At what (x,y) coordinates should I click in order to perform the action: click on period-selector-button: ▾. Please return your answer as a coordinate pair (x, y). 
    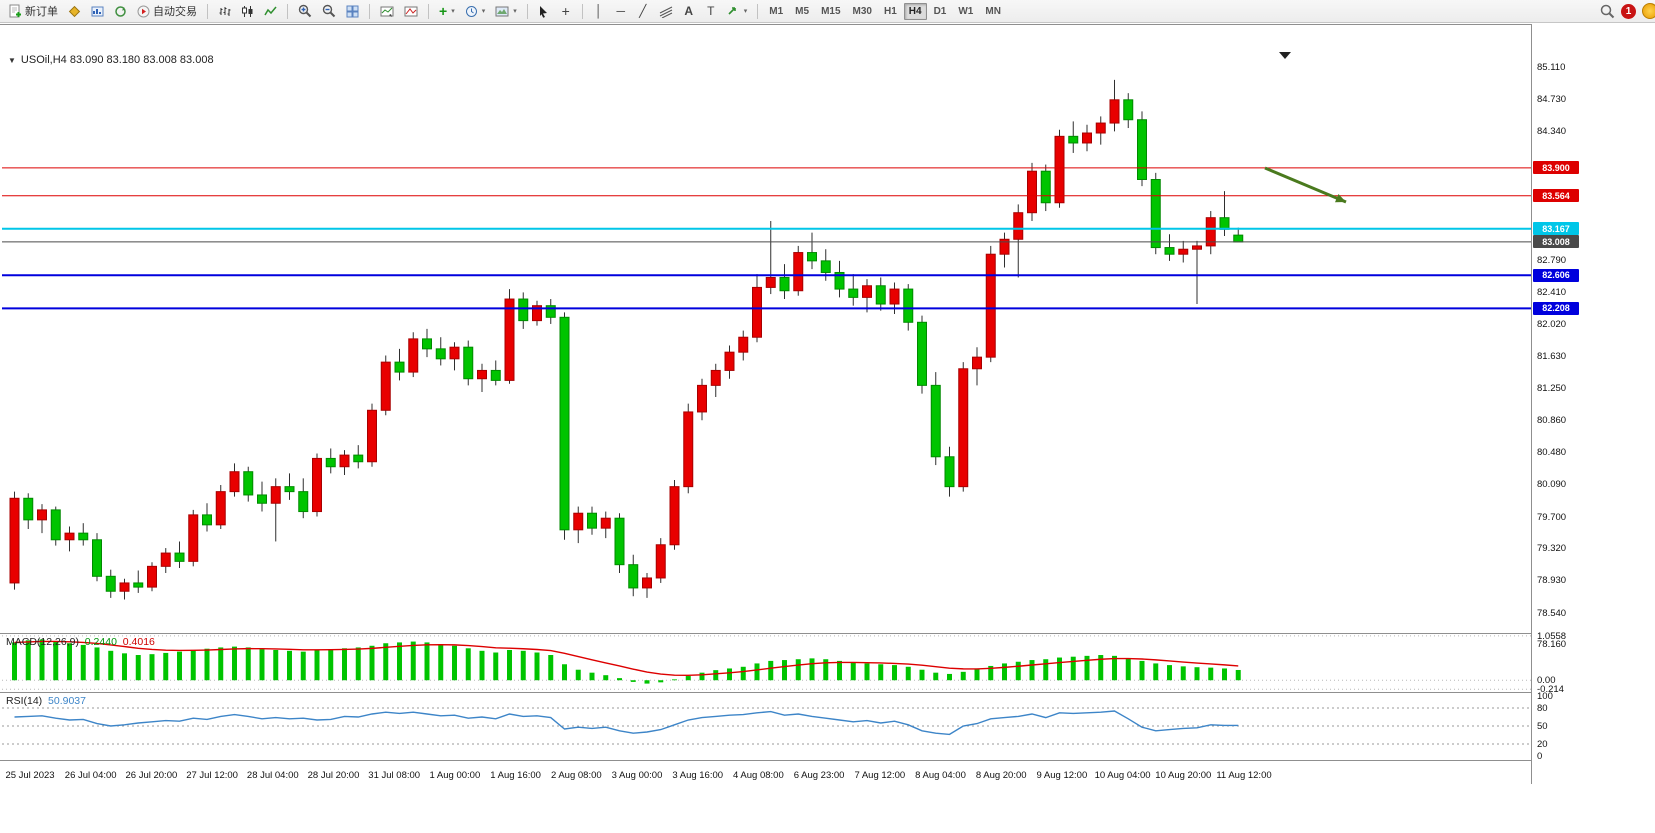
    Looking at the image, I should click on (475, 11).